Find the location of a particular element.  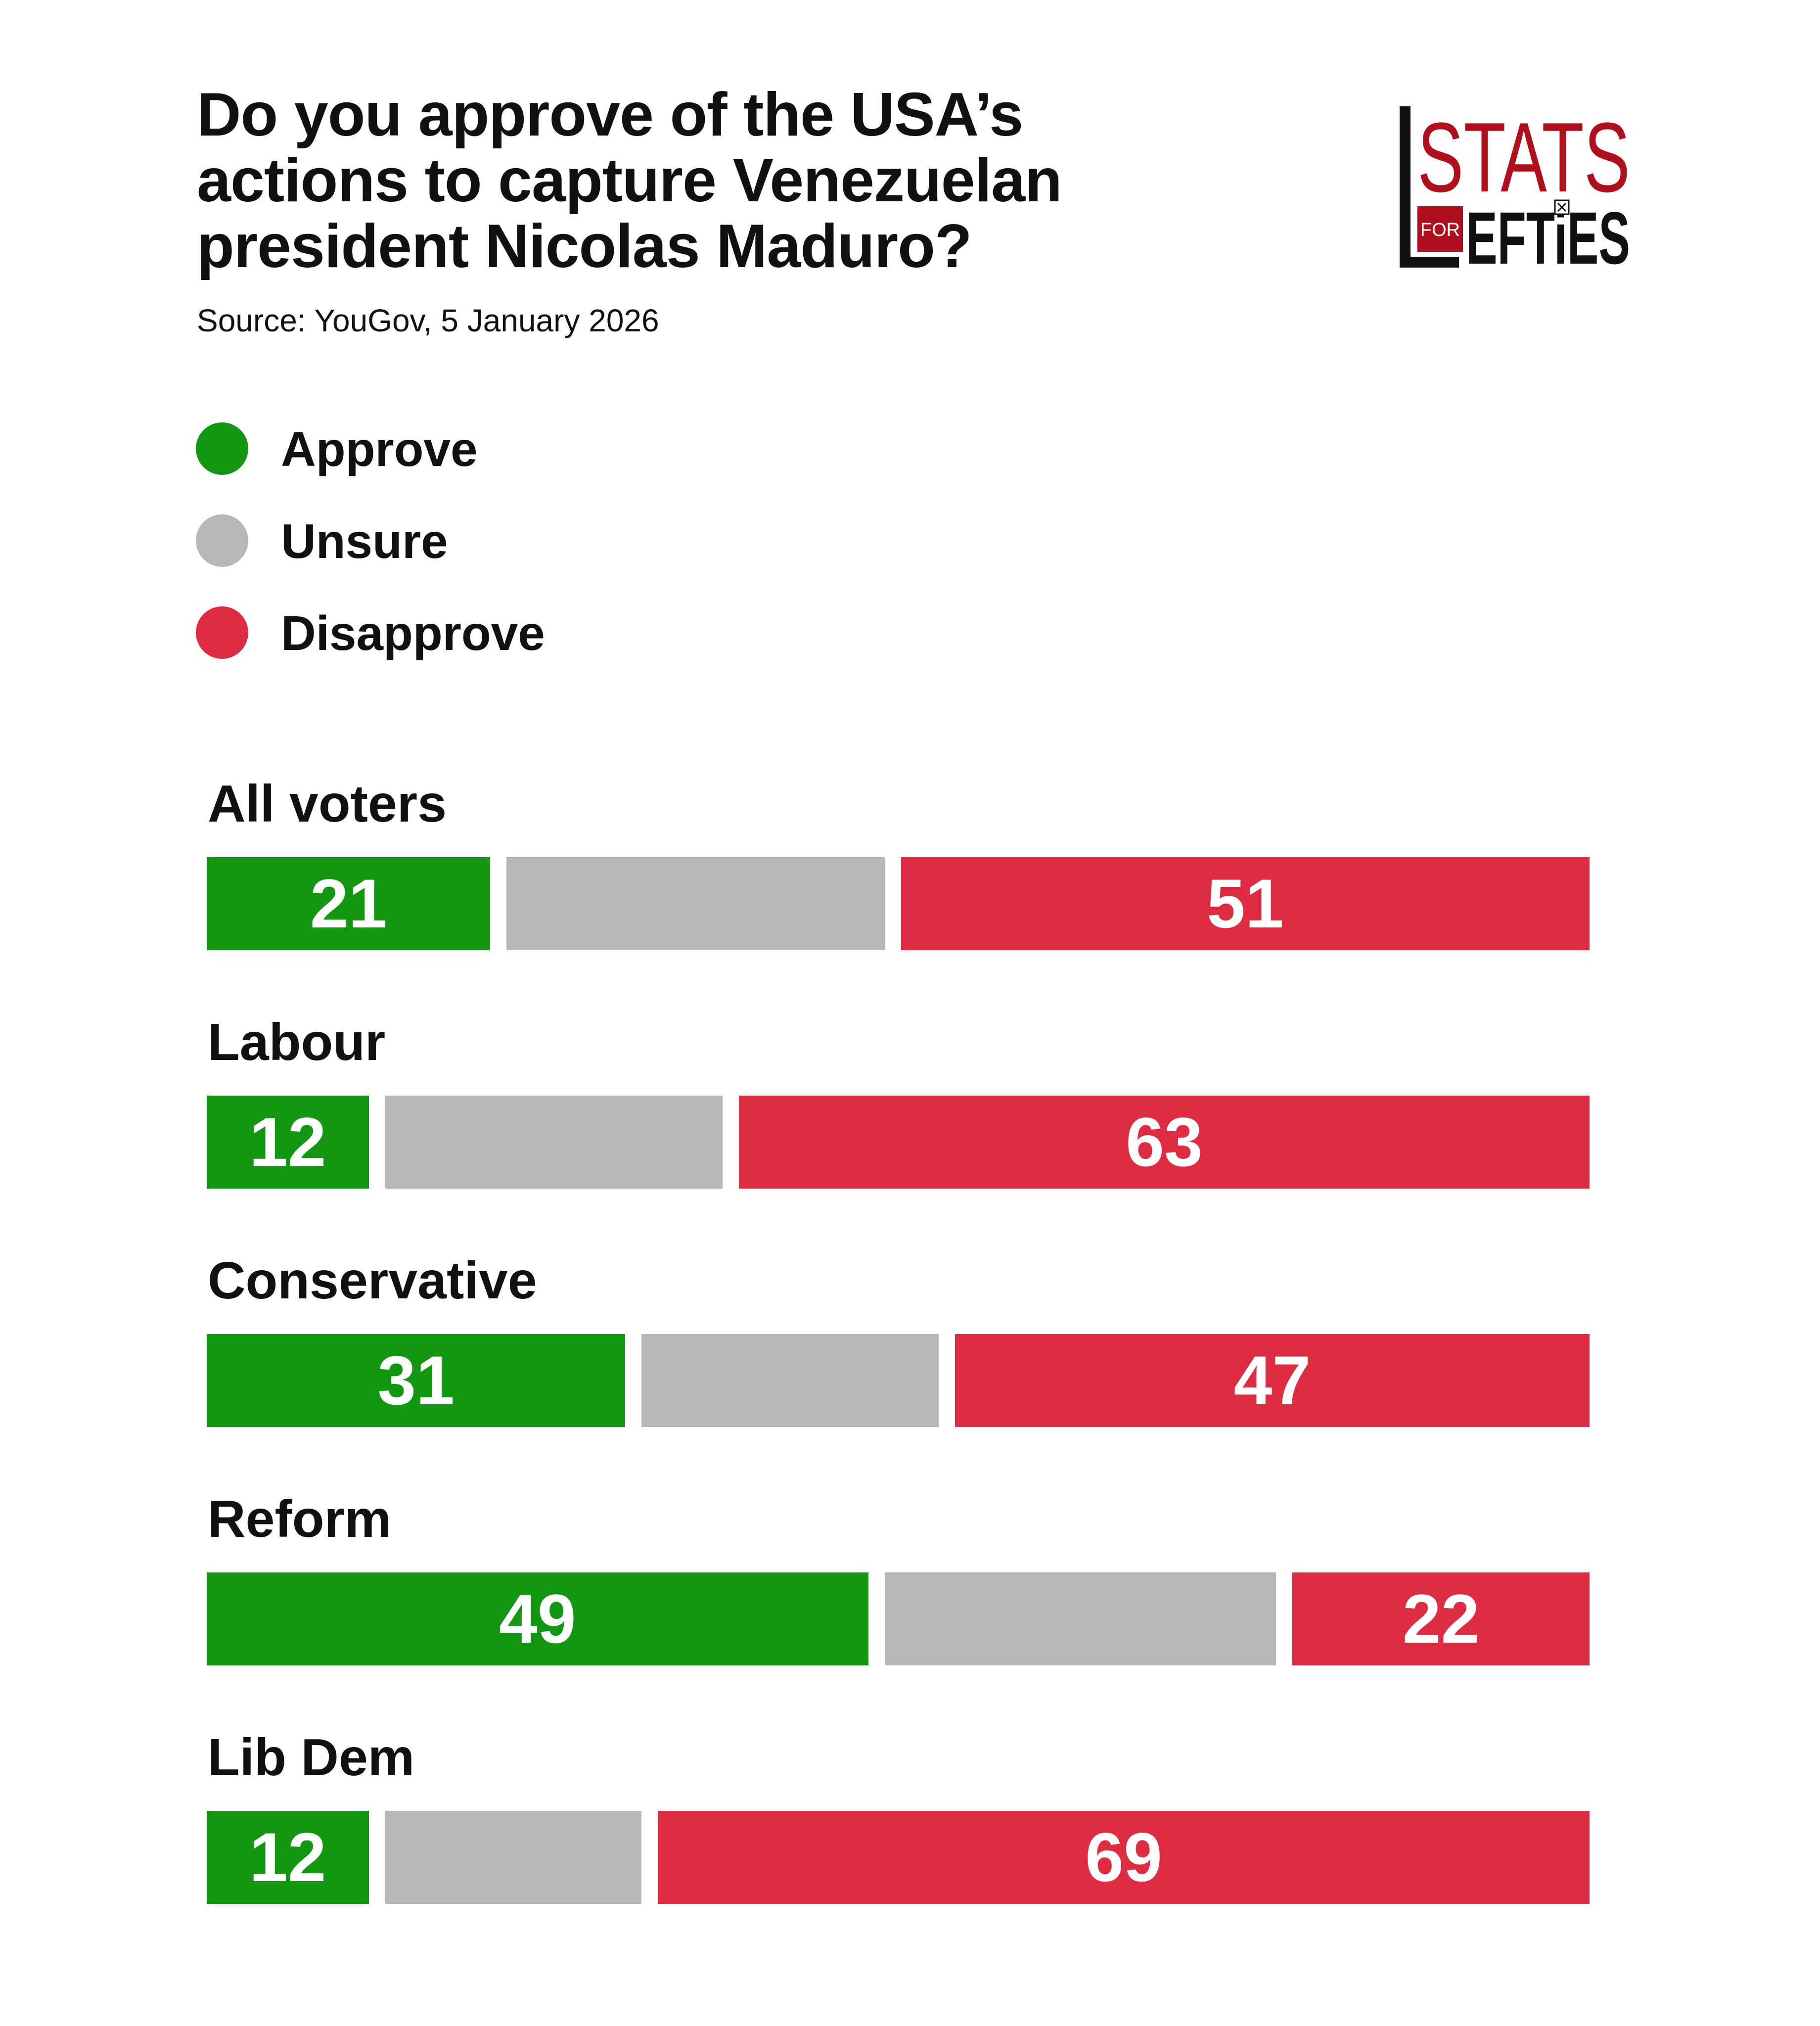

legend-label-approve: Approve is located at coordinates (379, 449).